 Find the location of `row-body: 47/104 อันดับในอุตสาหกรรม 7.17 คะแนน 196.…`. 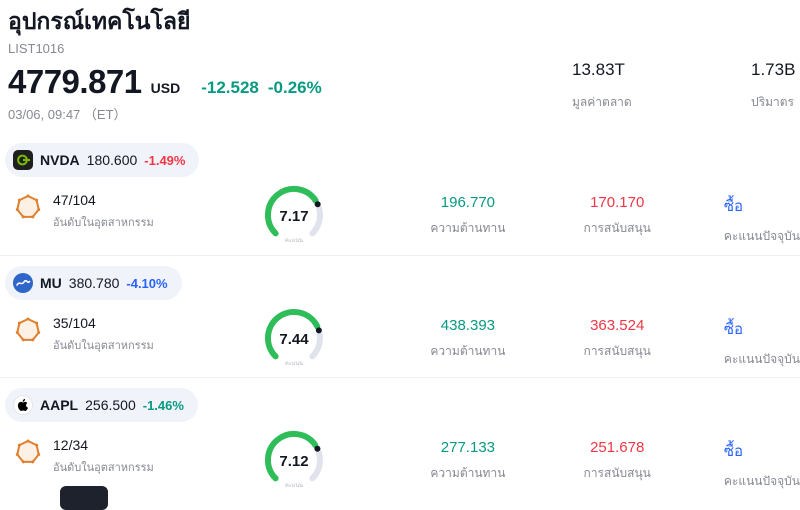

row-body: 47/104 อันดับในอุตสาหกรรม 7.17 คะแนน 196.… is located at coordinates (402, 216).